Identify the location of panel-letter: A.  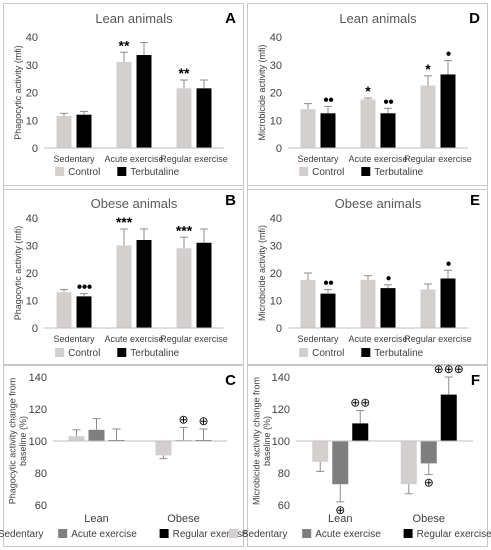
(230, 18).